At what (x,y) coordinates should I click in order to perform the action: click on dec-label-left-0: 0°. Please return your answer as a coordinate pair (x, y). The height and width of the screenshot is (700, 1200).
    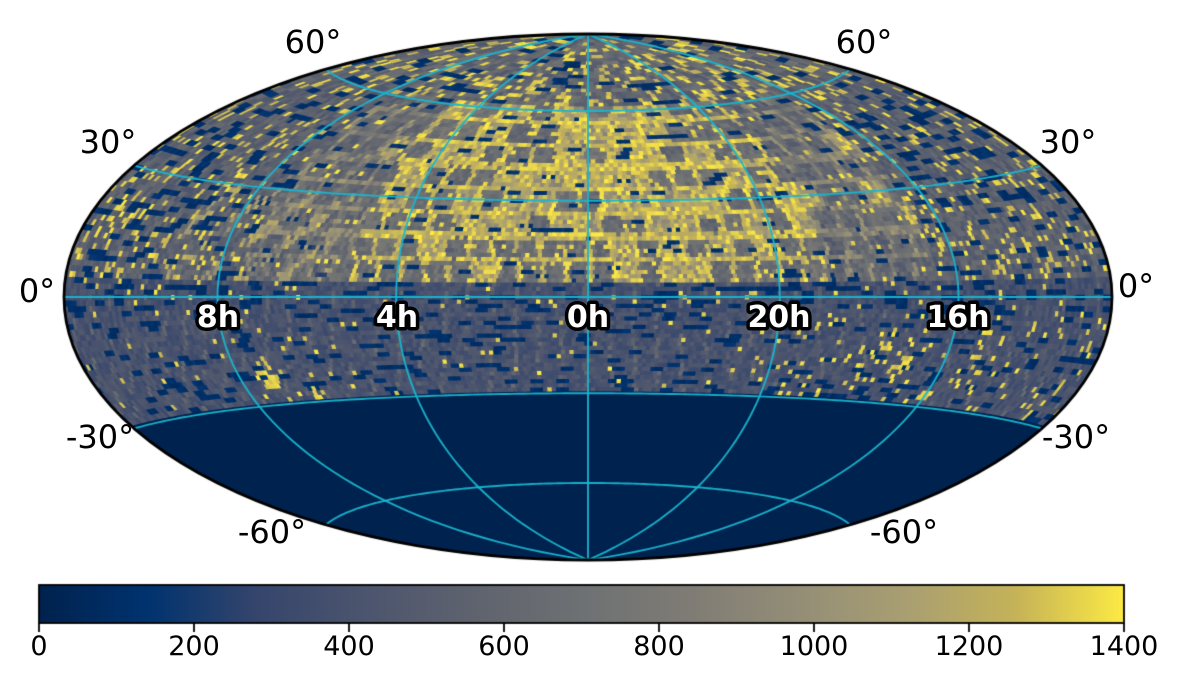
    Looking at the image, I should click on (37, 291).